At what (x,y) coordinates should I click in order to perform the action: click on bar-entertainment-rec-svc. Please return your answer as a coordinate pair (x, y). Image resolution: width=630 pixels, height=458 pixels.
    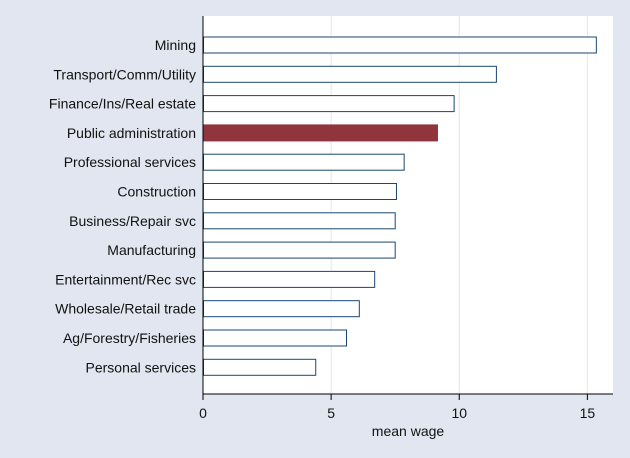
    Looking at the image, I should click on (289, 279).